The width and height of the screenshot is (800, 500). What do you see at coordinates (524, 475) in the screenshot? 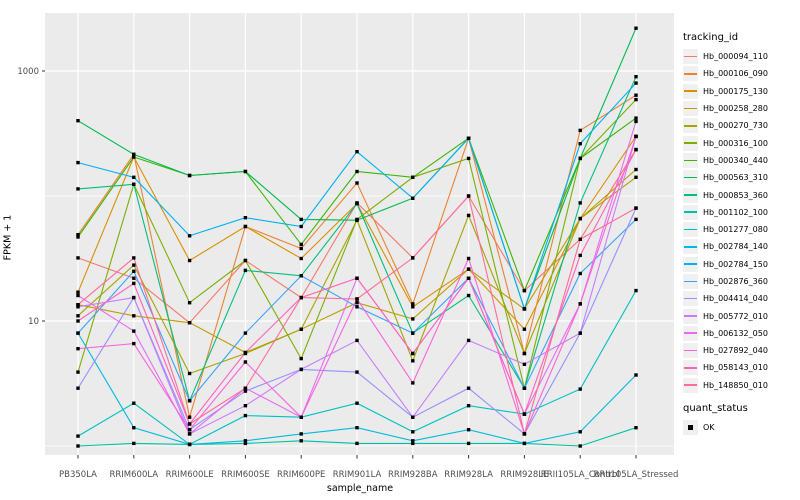
I see `x-tick-label: RRIM928LE` at bounding box center [524, 475].